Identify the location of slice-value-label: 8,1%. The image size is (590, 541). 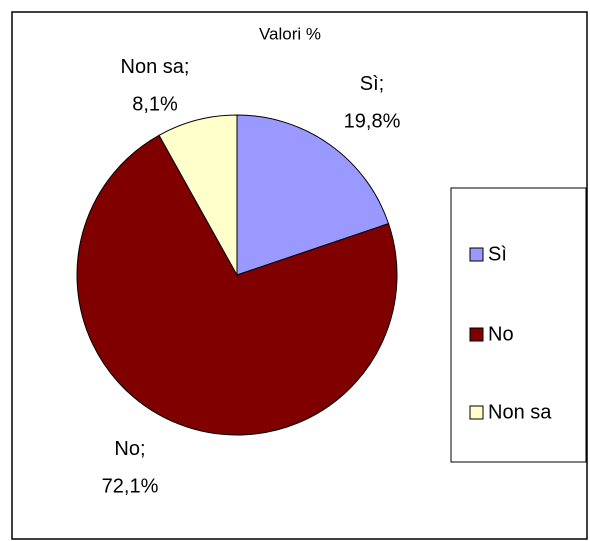
(155, 104).